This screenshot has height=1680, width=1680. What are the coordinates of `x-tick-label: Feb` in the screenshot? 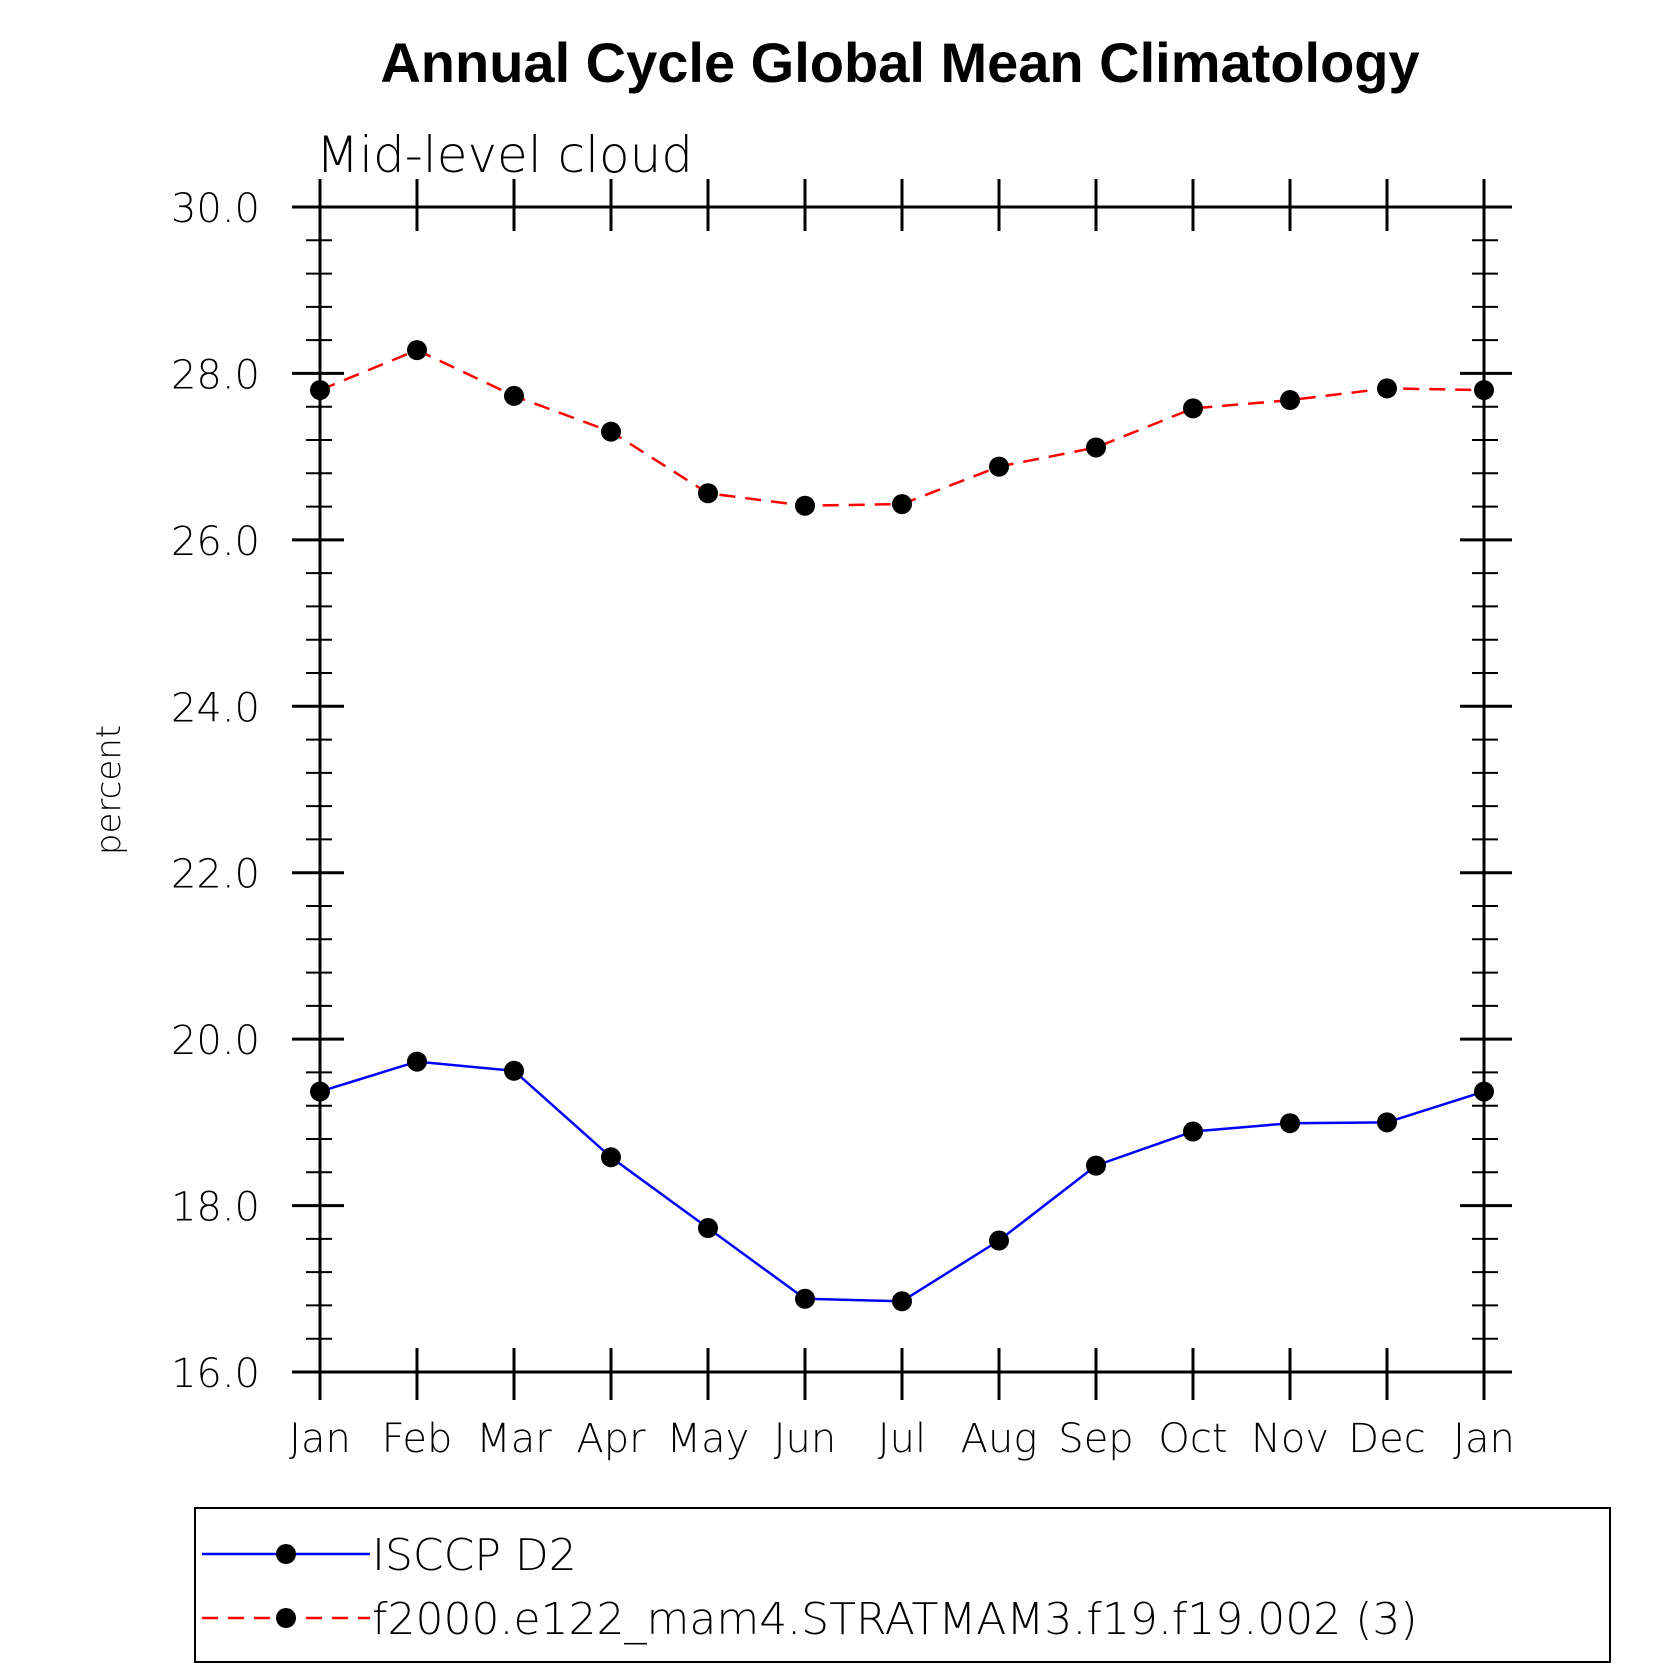 It's located at (417, 1439).